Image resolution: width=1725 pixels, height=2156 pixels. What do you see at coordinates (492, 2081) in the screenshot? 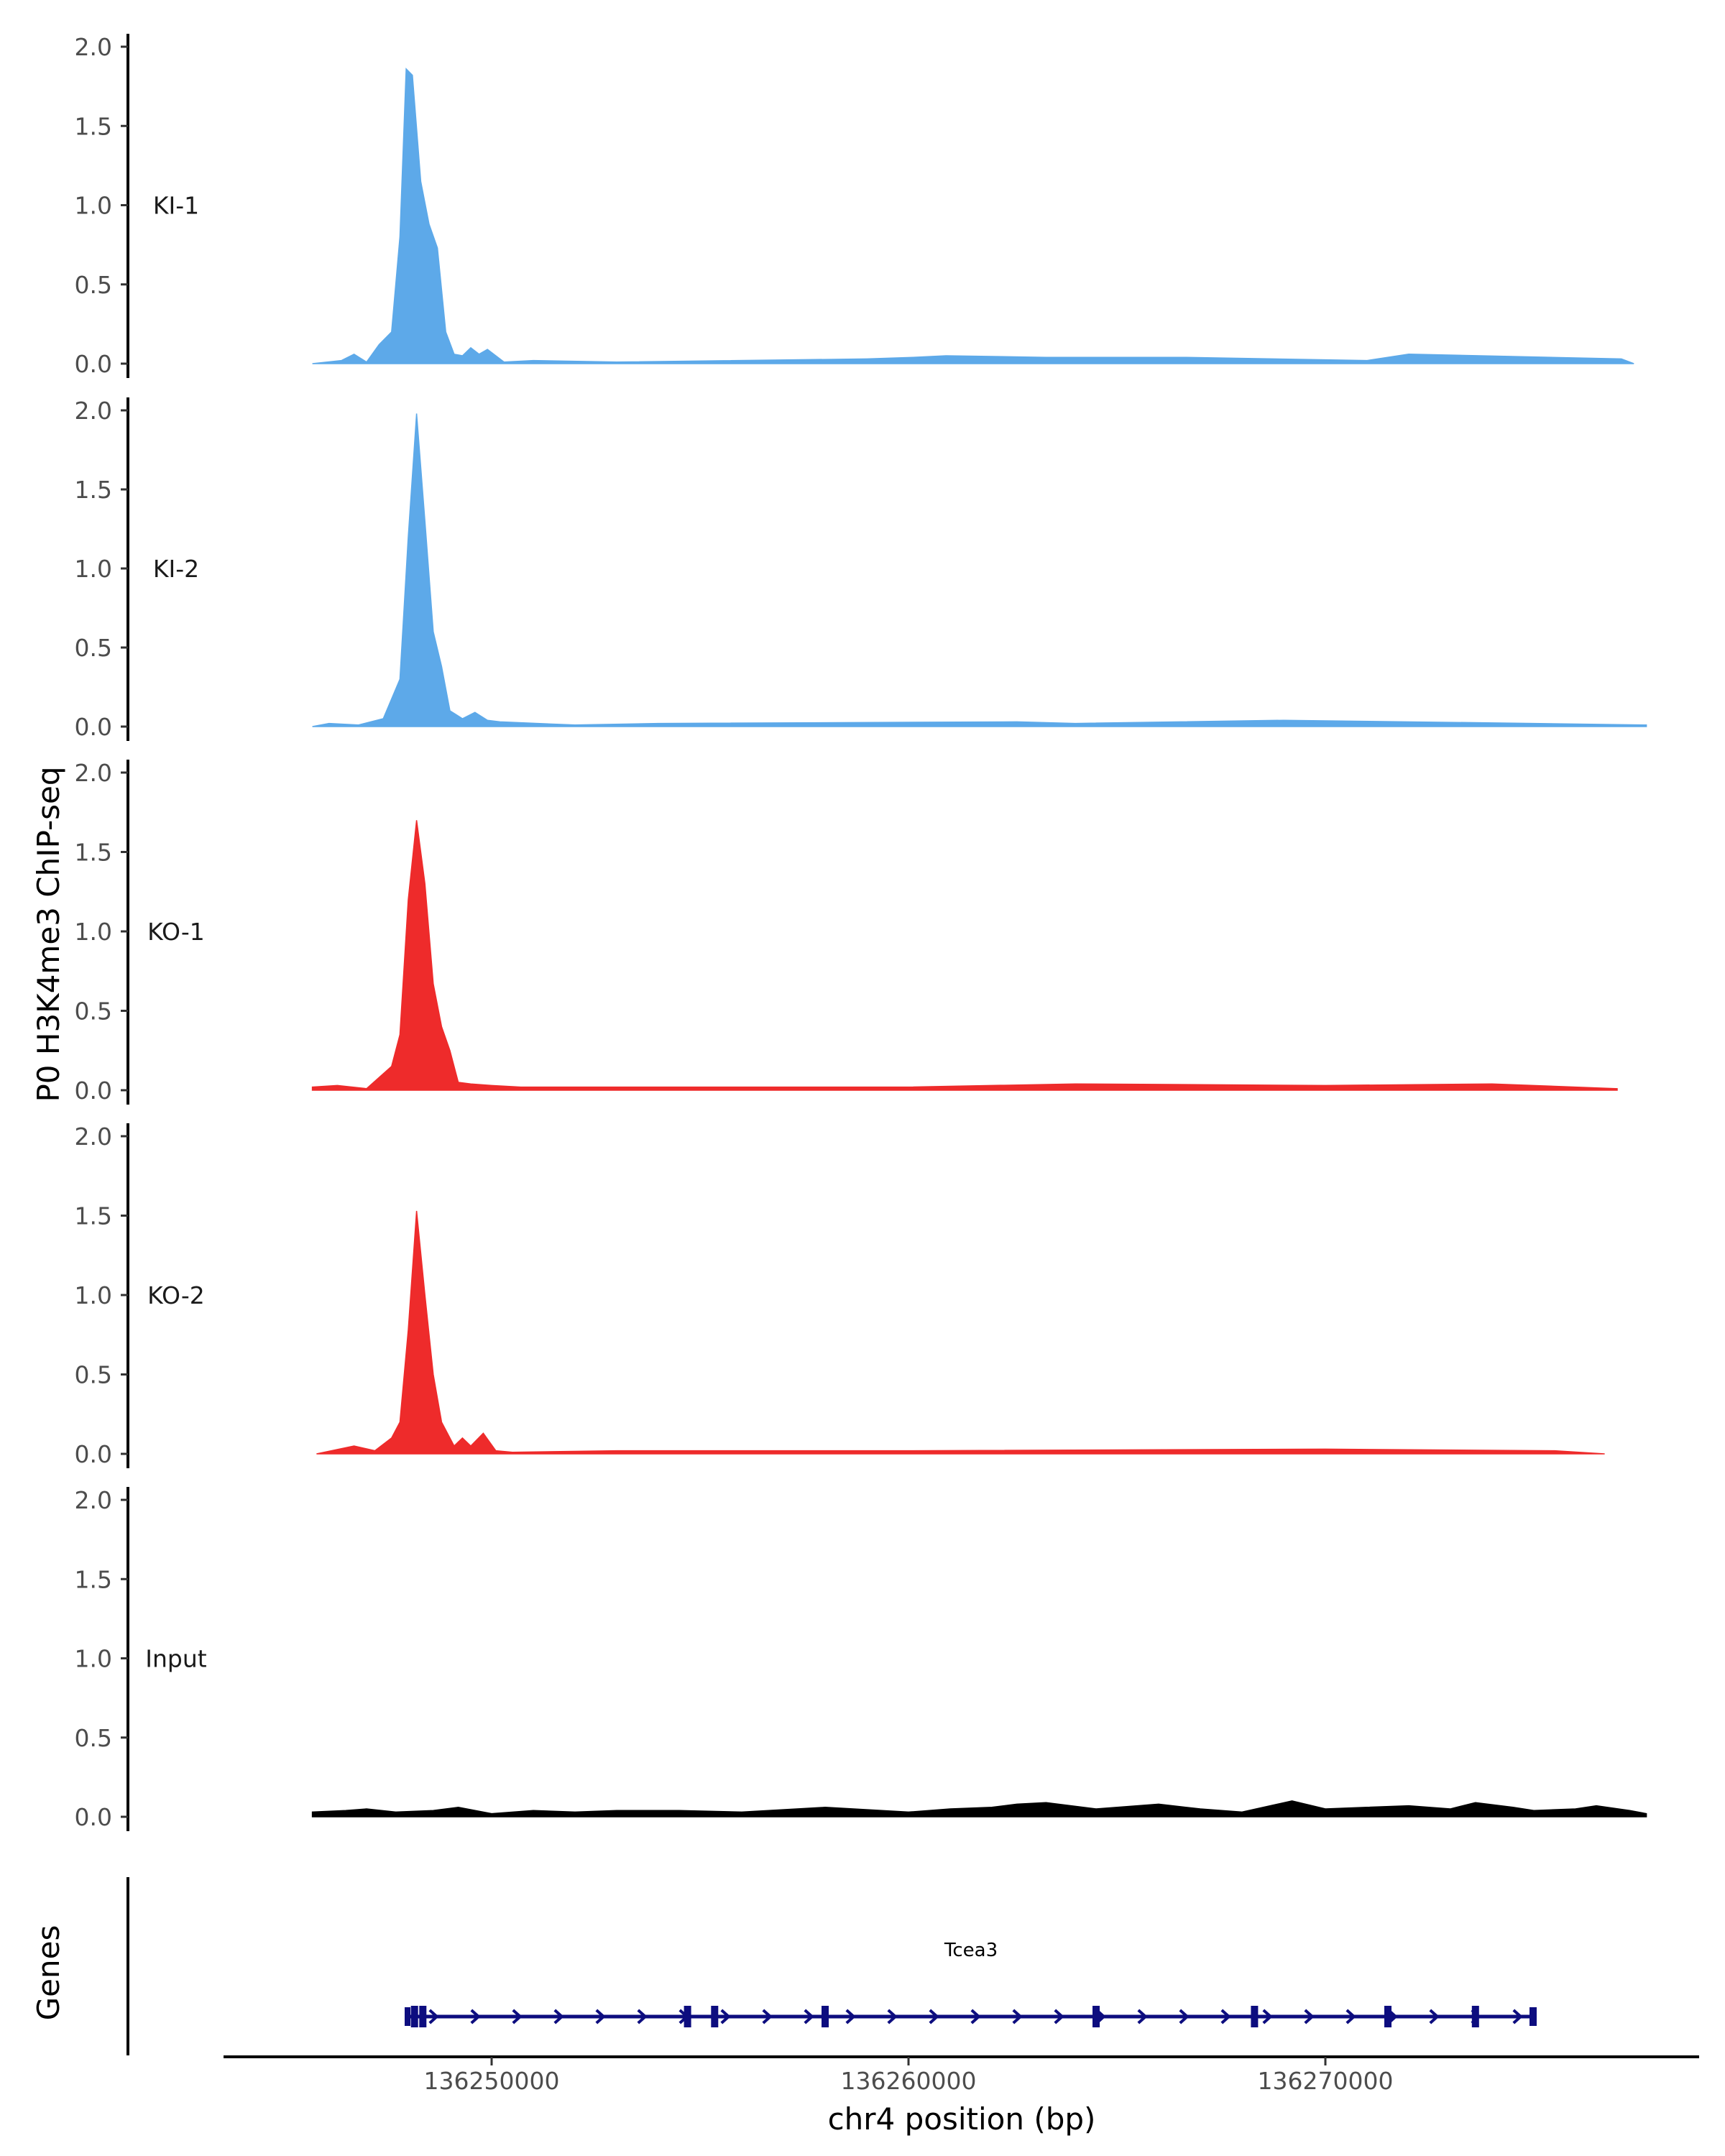
I see `x-tick-label: 136250000` at bounding box center [492, 2081].